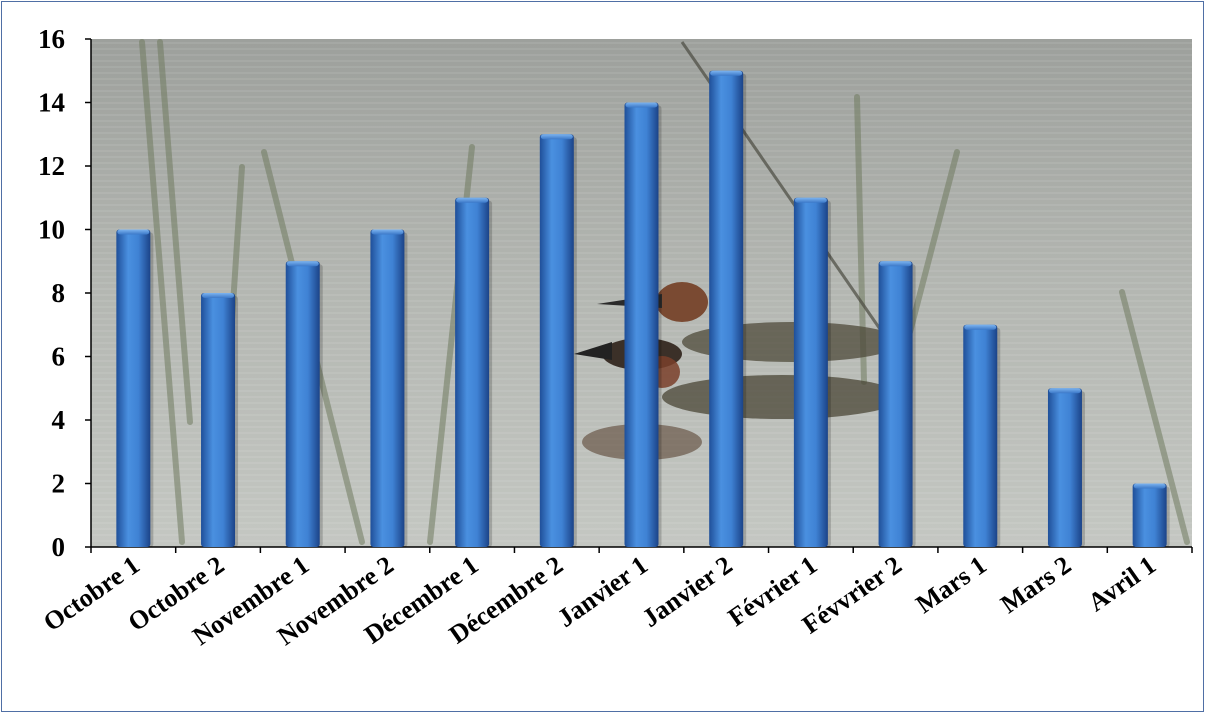  I want to click on x-tick-label: Janvier 1, so click(602, 591).